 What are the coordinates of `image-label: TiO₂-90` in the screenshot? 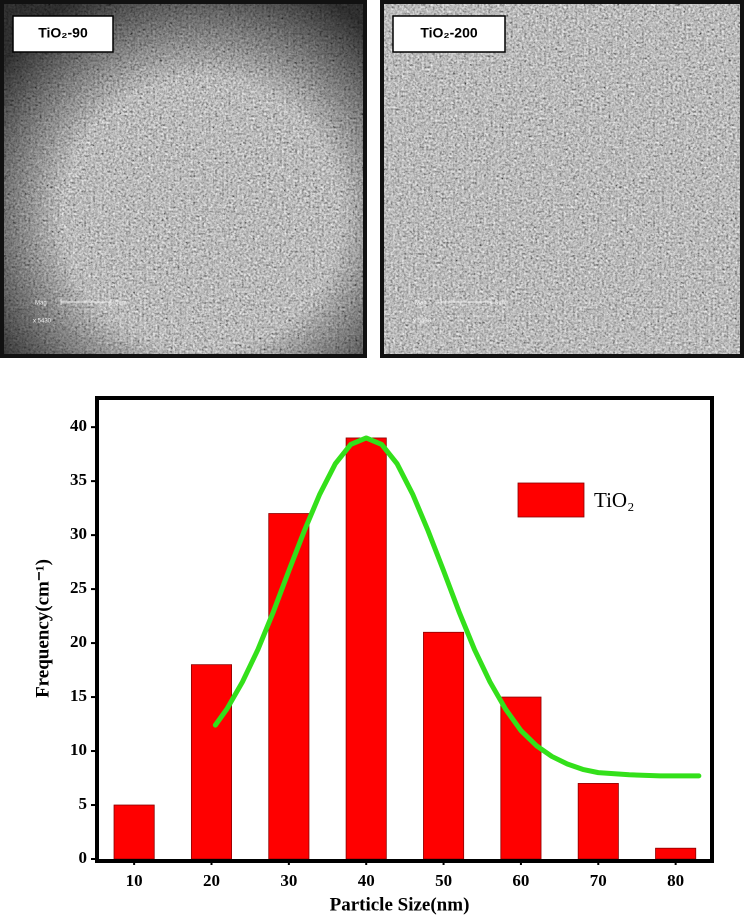 It's located at (63, 33).